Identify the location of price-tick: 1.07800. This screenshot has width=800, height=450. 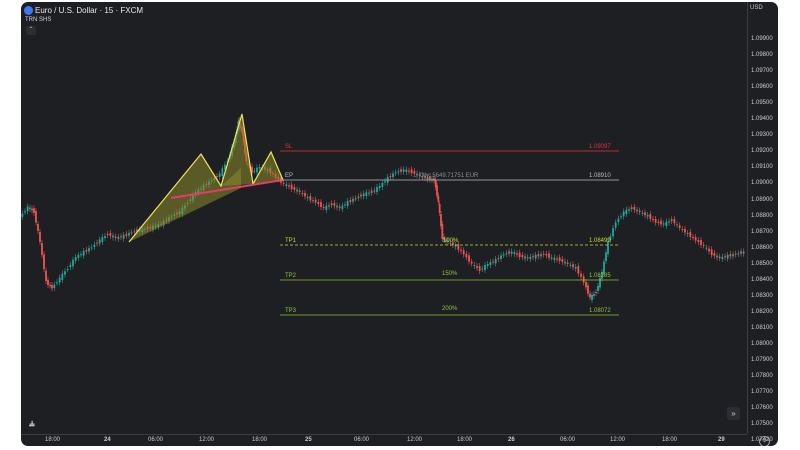
(762, 376).